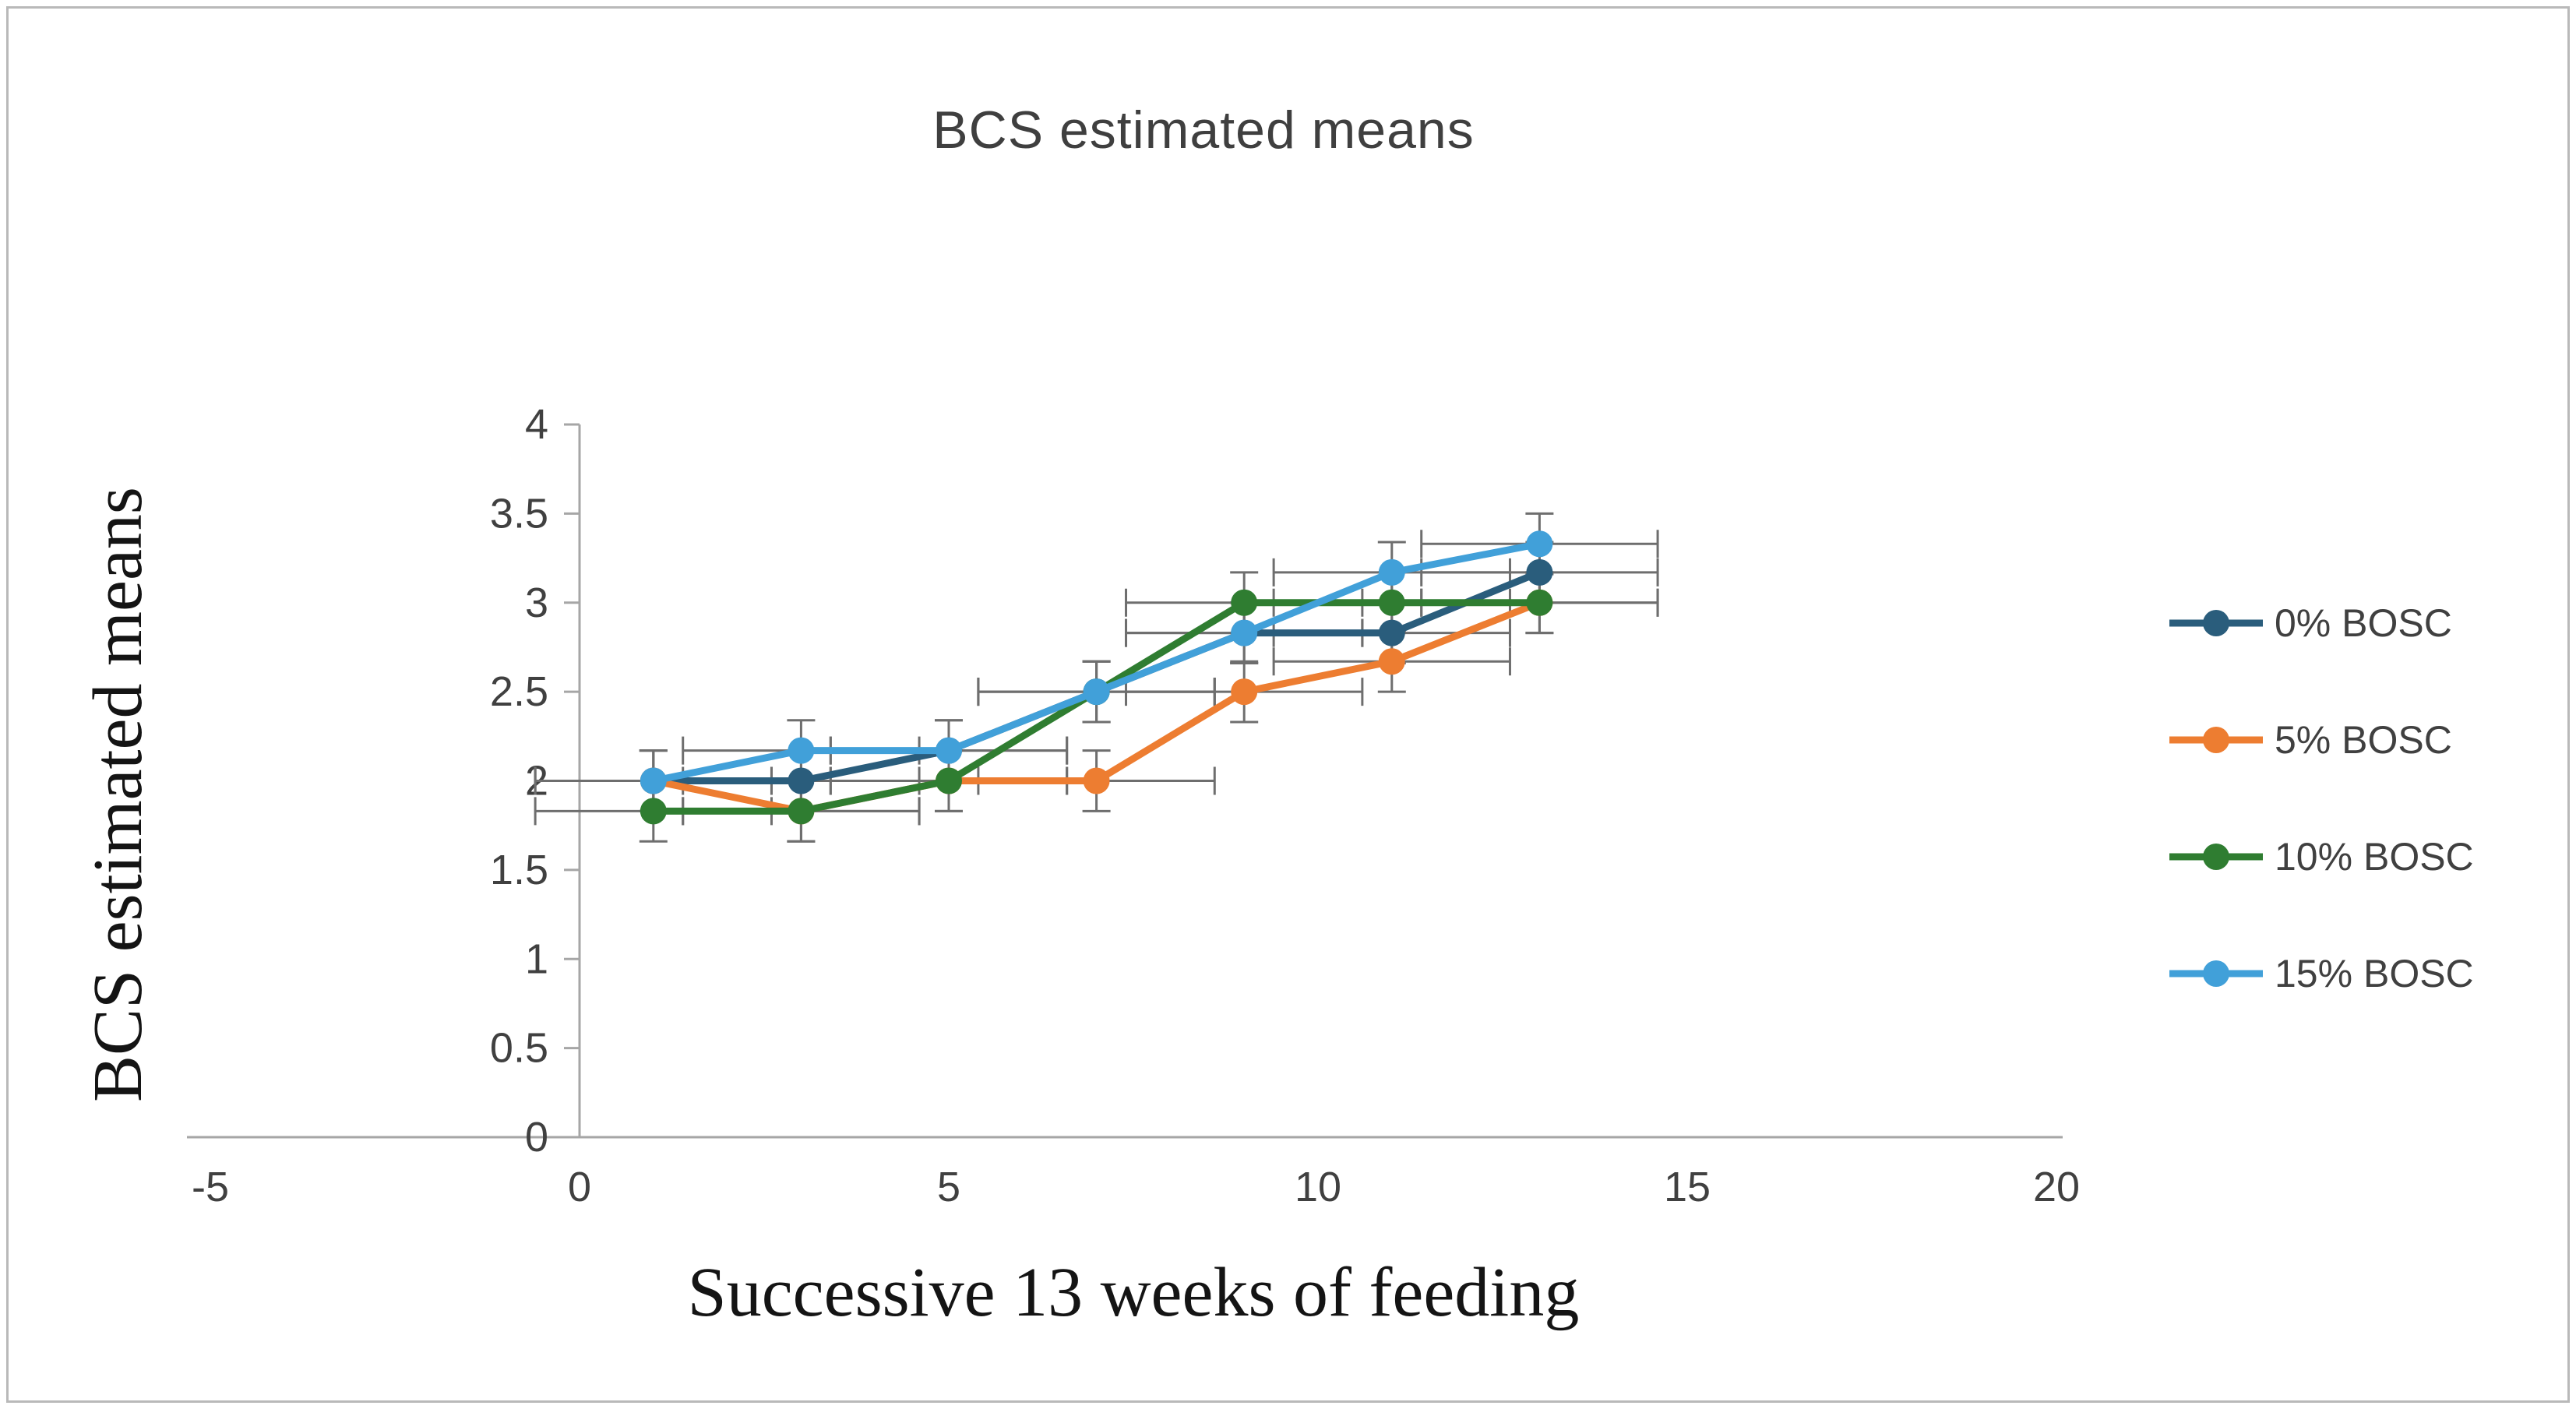  I want to click on y-tick-label: 3.5, so click(519, 513).